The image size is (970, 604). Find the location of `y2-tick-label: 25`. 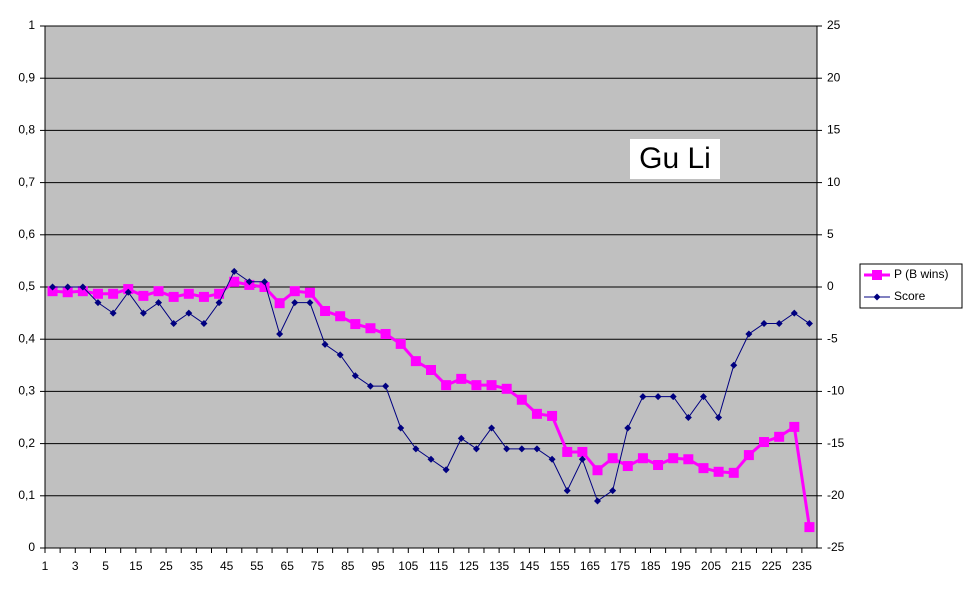

y2-tick-label: 25 is located at coordinates (834, 25).